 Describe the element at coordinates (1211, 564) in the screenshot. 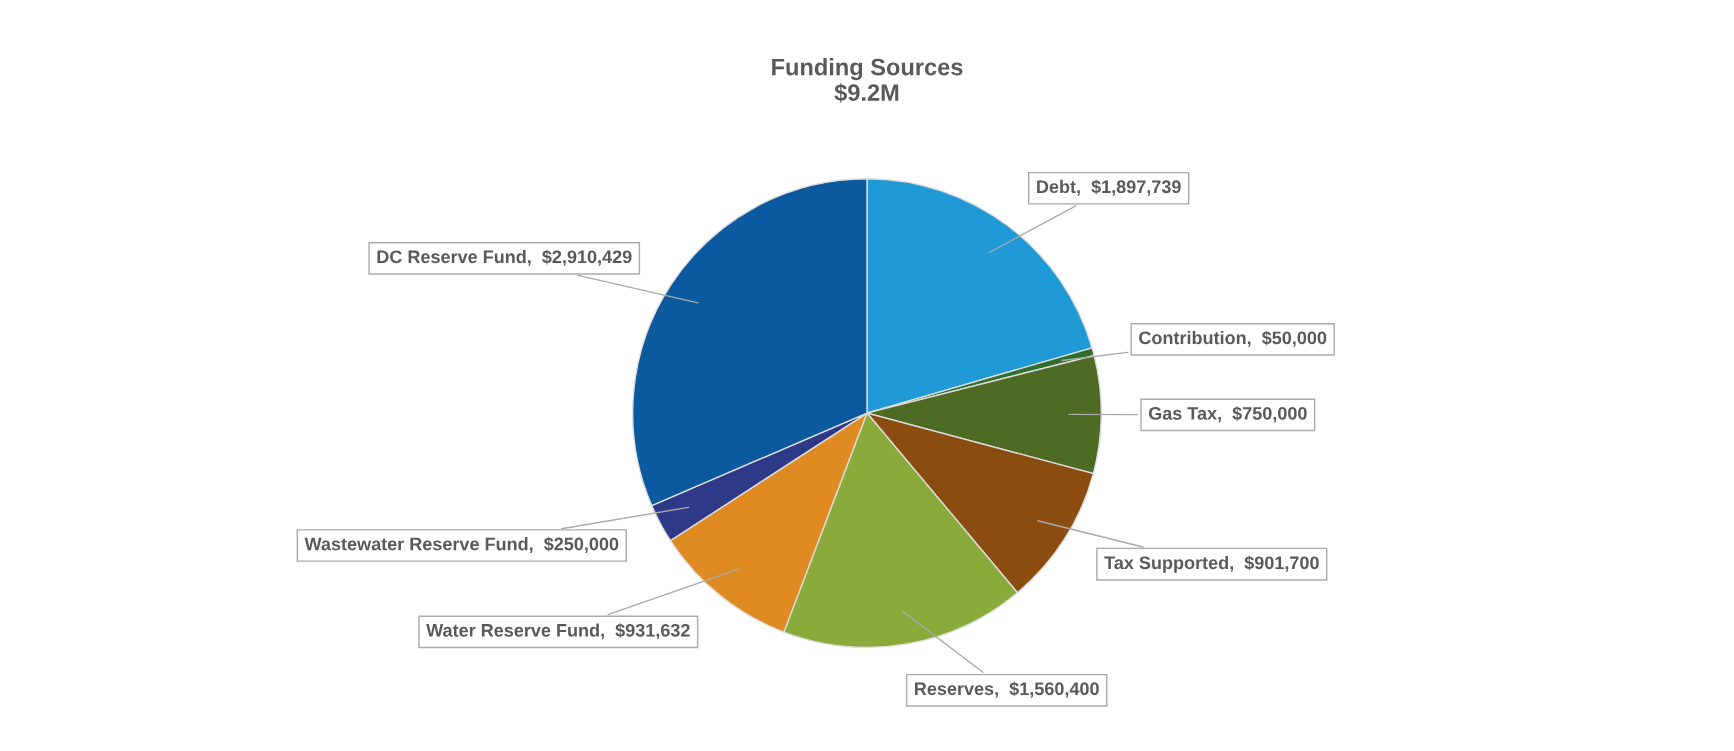

I see `slice-label: Tax Supported, $901,700` at that location.